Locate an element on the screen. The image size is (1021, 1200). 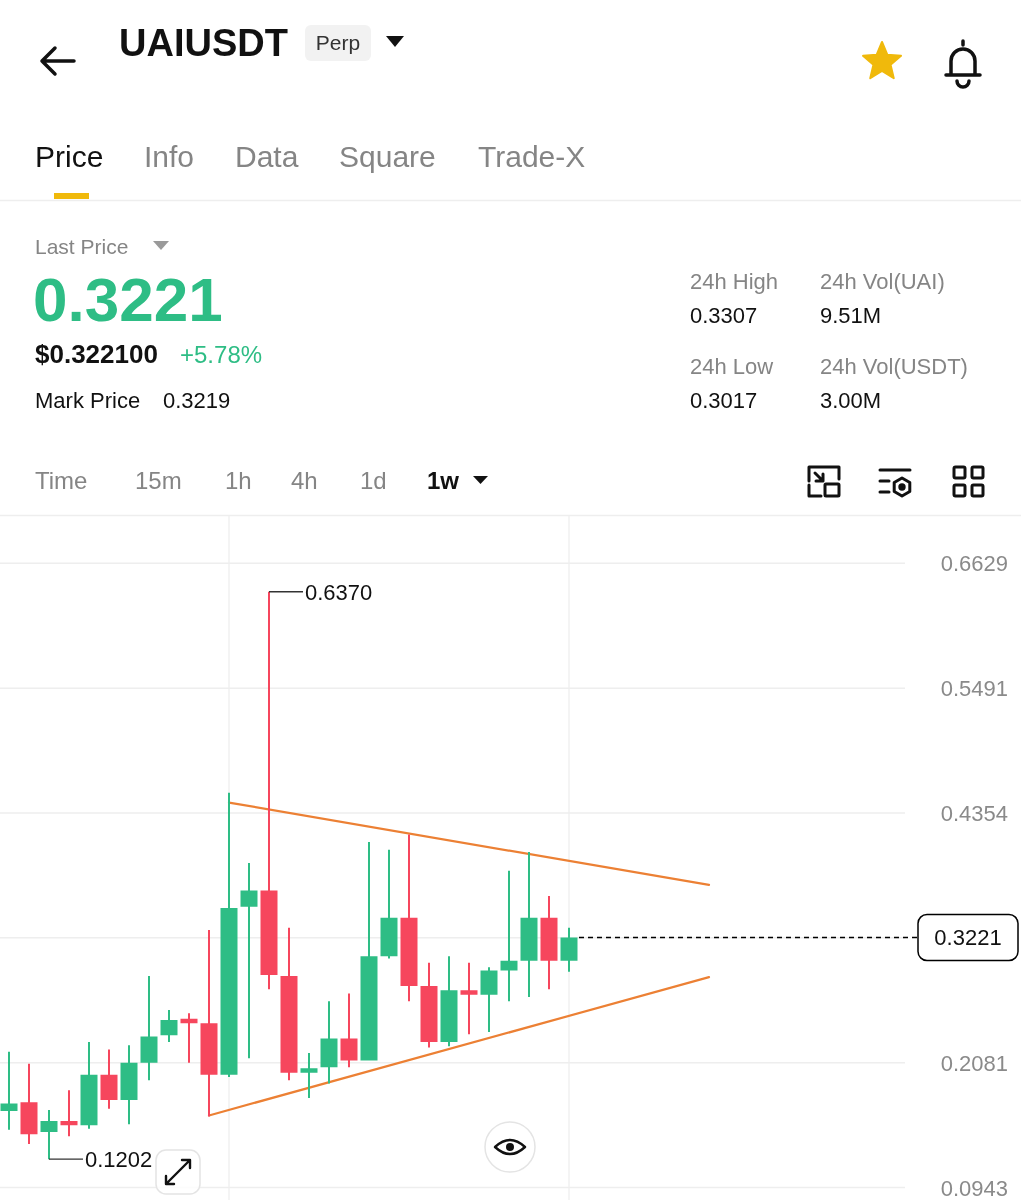
annotation: 0.1202 is located at coordinates (119, 1159).